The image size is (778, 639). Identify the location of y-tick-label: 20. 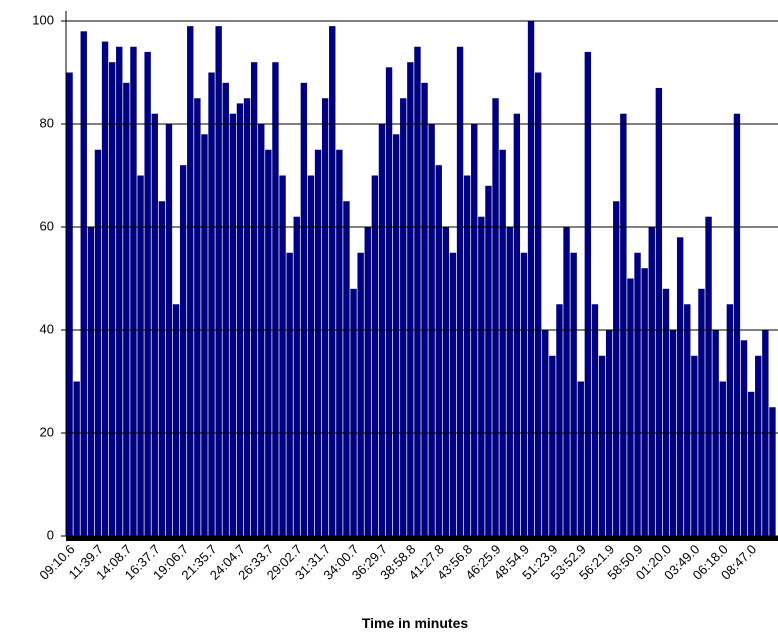
(47, 431).